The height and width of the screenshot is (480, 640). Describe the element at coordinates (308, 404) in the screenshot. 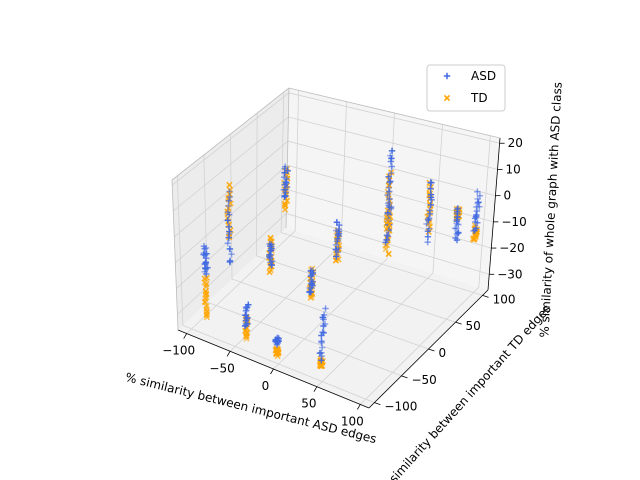

I see `x-tick-label: 50` at that location.